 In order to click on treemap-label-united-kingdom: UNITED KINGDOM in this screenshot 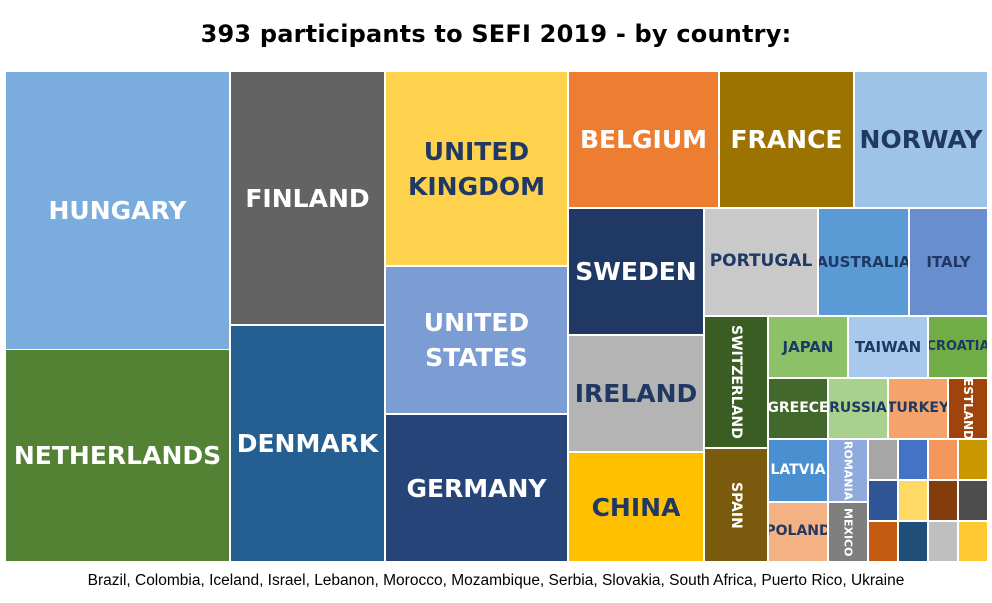, I will do `click(476, 168)`.